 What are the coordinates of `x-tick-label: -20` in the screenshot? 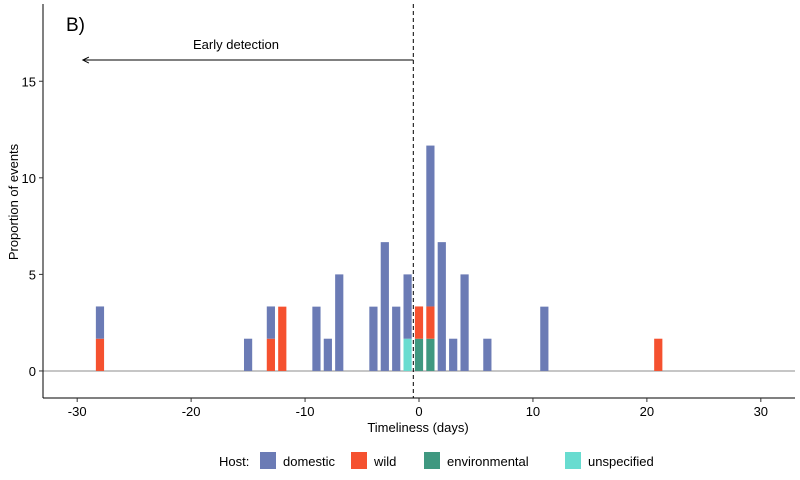 It's located at (191, 411).